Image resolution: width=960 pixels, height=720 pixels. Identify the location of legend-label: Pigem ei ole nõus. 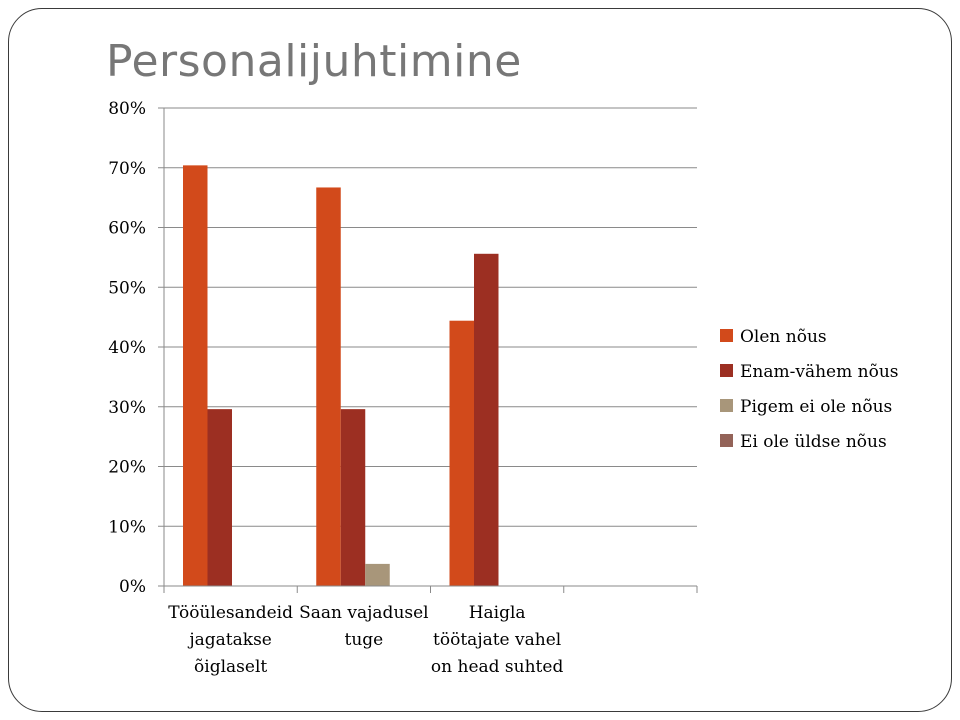
(816, 407).